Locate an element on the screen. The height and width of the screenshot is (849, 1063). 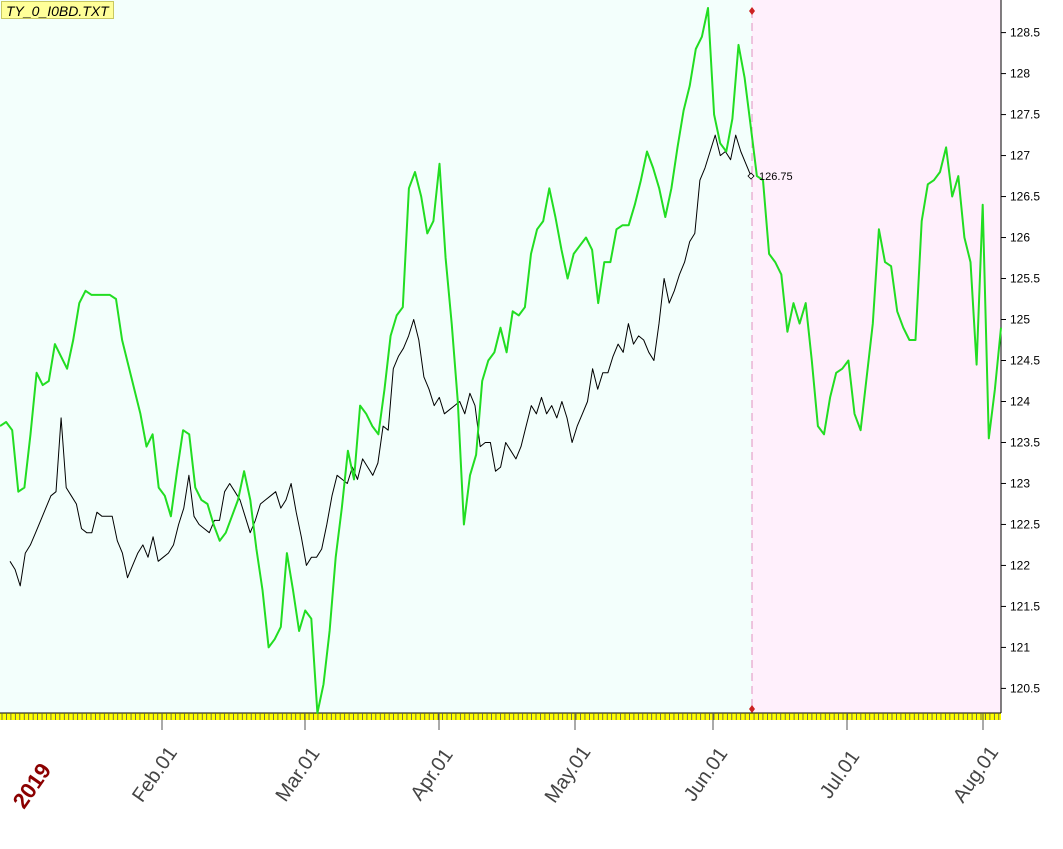
x-year-label: 2019 is located at coordinates (32, 785).